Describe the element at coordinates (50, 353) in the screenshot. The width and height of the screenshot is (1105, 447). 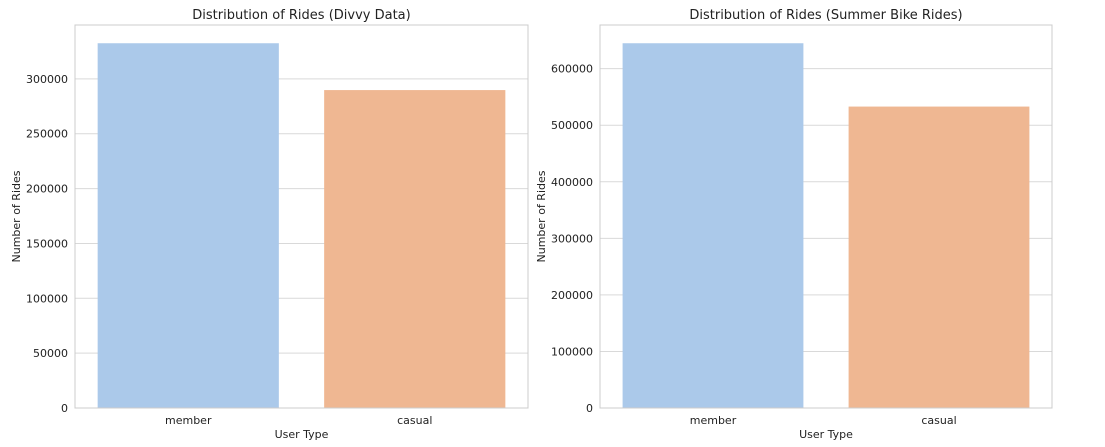
I see `y-tick-label: 50000` at that location.